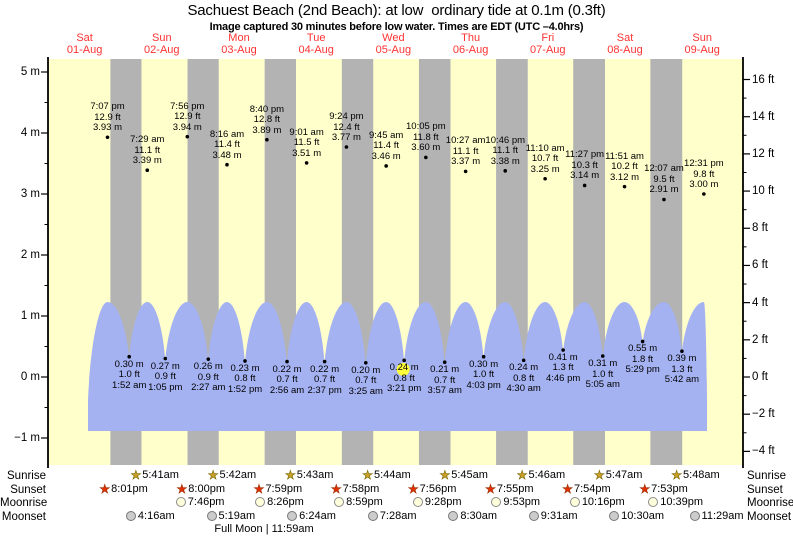 The width and height of the screenshot is (793, 539). Describe the element at coordinates (287, 390) in the screenshot. I see `tide-time: 2:56 am` at that location.